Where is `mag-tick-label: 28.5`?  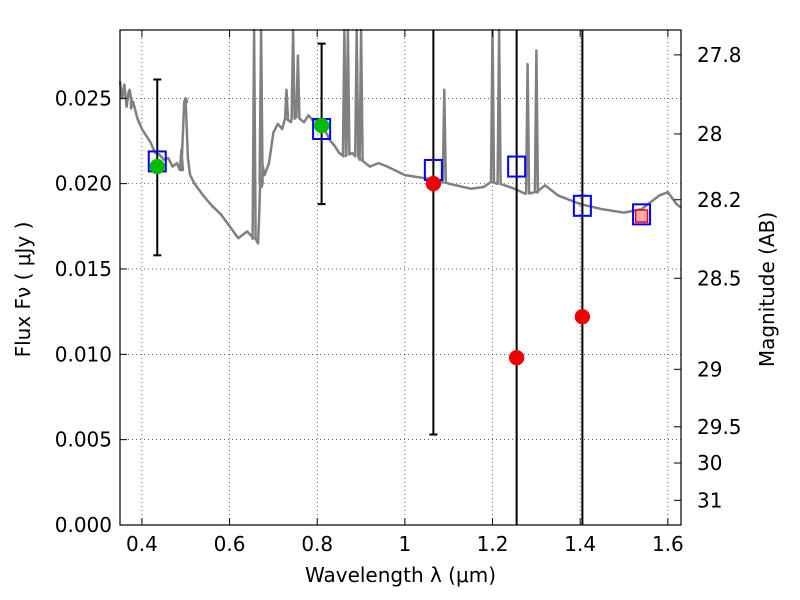 mag-tick-label: 28.5 is located at coordinates (719, 278).